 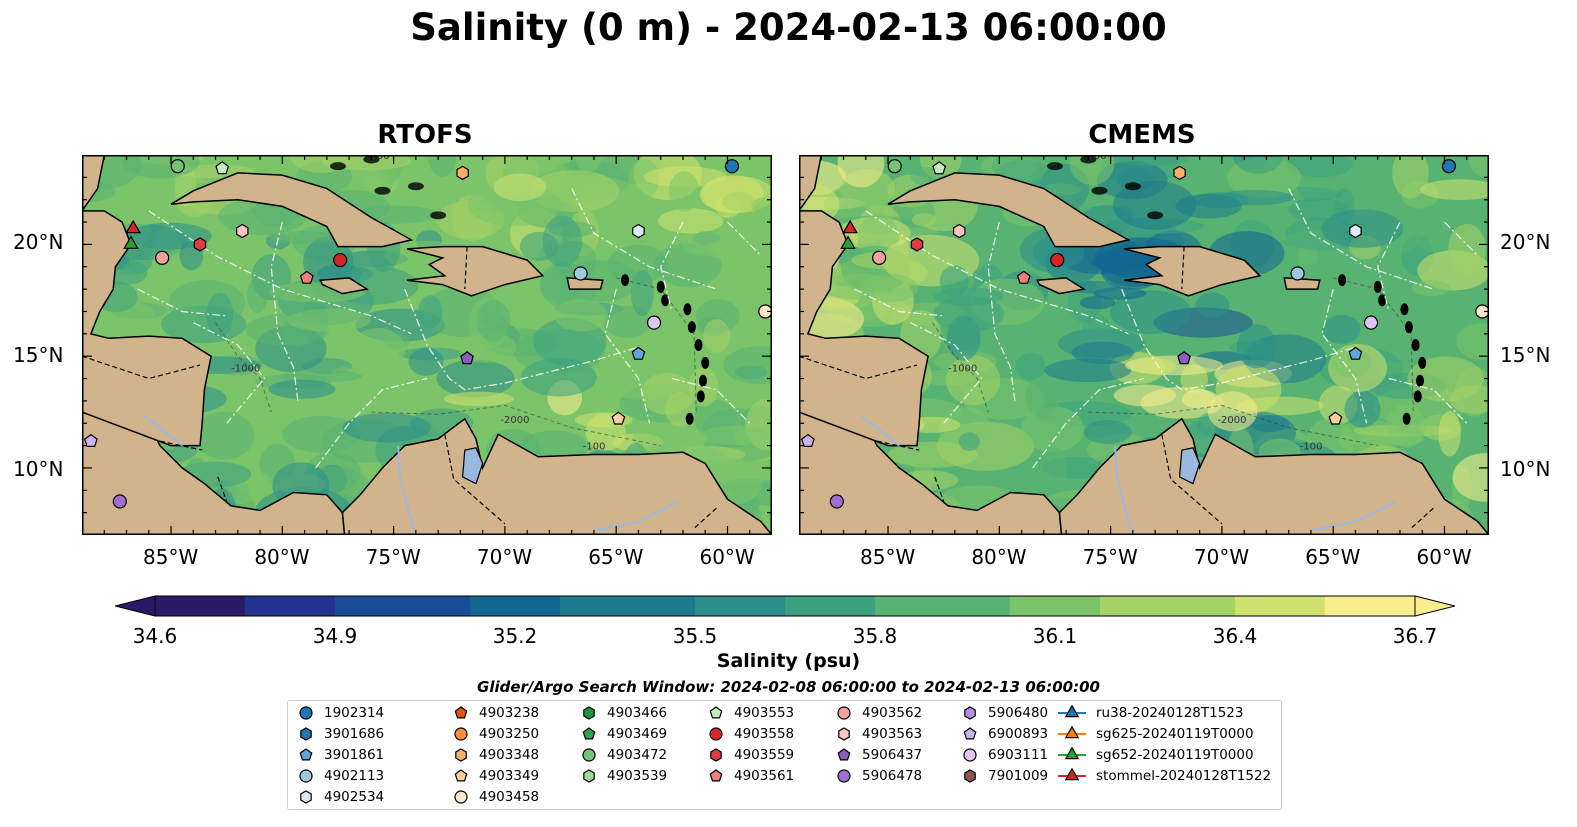 What do you see at coordinates (335, 636) in the screenshot?
I see `colorbar-tick-label: 34.9` at bounding box center [335, 636].